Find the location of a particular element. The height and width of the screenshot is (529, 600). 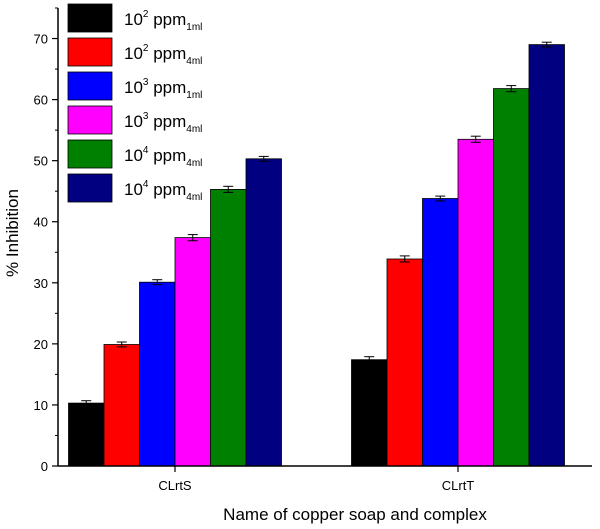

legend-label: 103 ppm4ml is located at coordinates (163, 123).